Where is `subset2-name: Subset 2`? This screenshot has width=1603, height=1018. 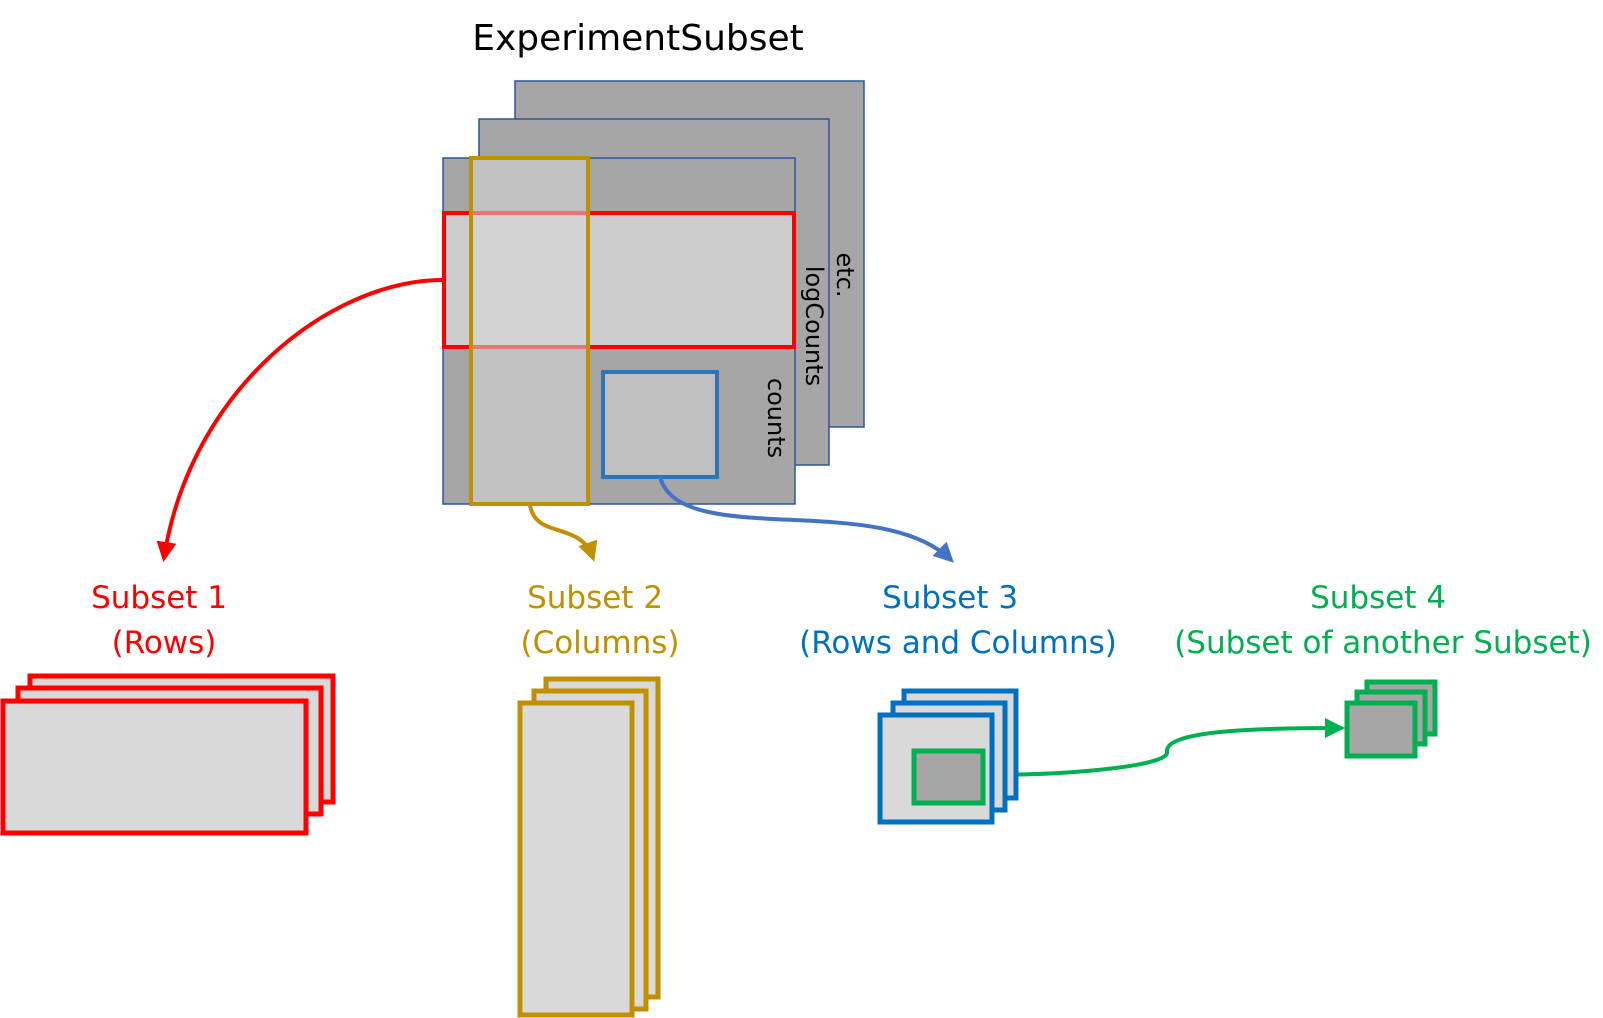 subset2-name: Subset 2 is located at coordinates (595, 598).